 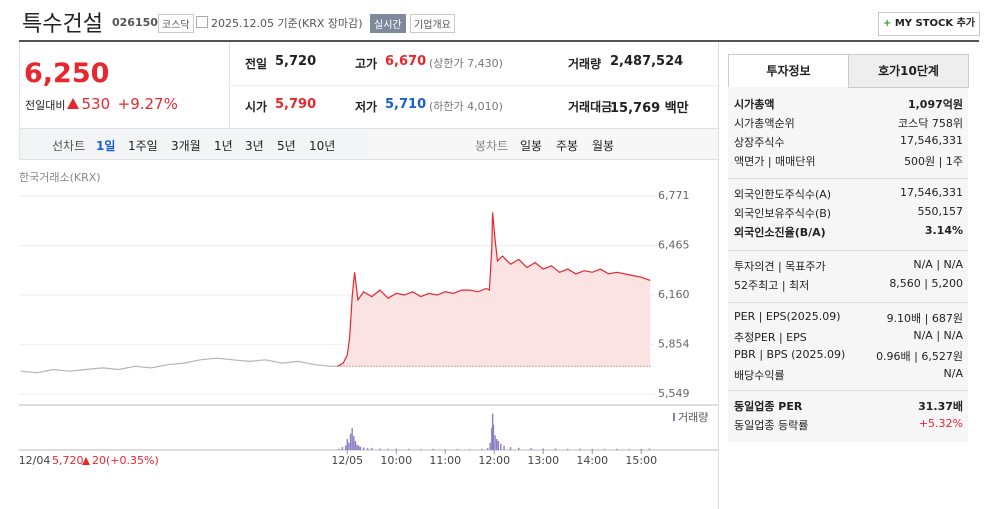 What do you see at coordinates (935, 104) in the screenshot?
I see `info-value: 1,097억원` at bounding box center [935, 104].